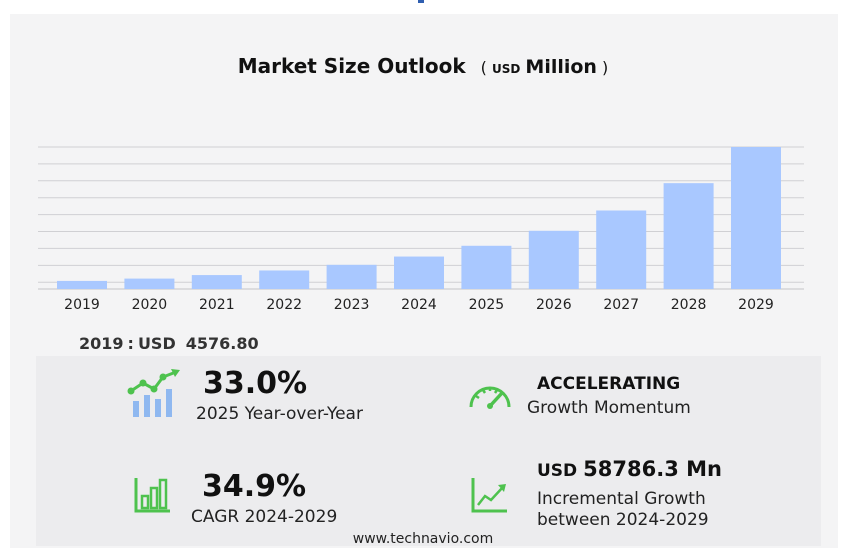 The image size is (846, 551). What do you see at coordinates (609, 396) in the screenshot?
I see `momentum-stat: ACCELERATING Growth Momentum` at bounding box center [609, 396].